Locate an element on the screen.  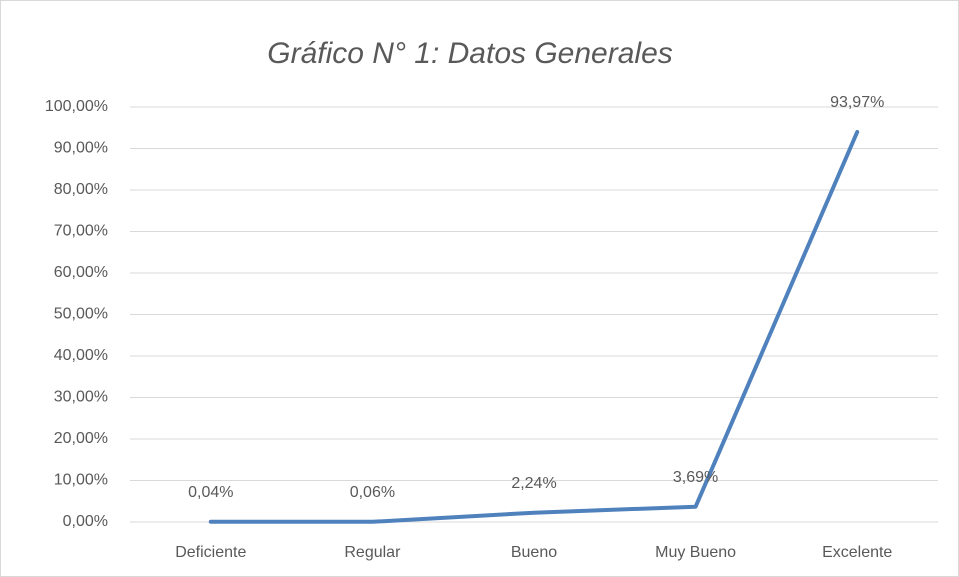
chart-title: Gráfico N° 1: Datos Generales is located at coordinates (470, 53).